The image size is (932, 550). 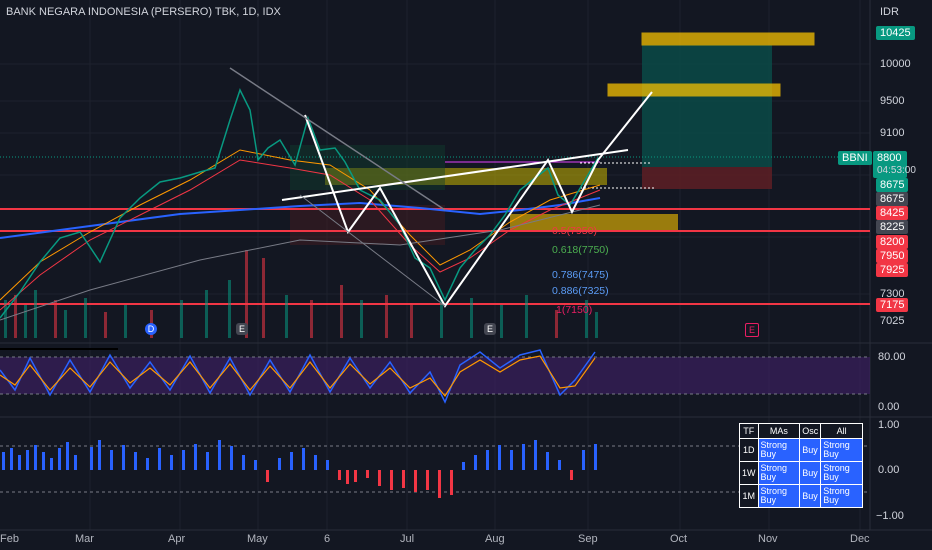 I want to click on time-label: Aug, so click(x=495, y=539).